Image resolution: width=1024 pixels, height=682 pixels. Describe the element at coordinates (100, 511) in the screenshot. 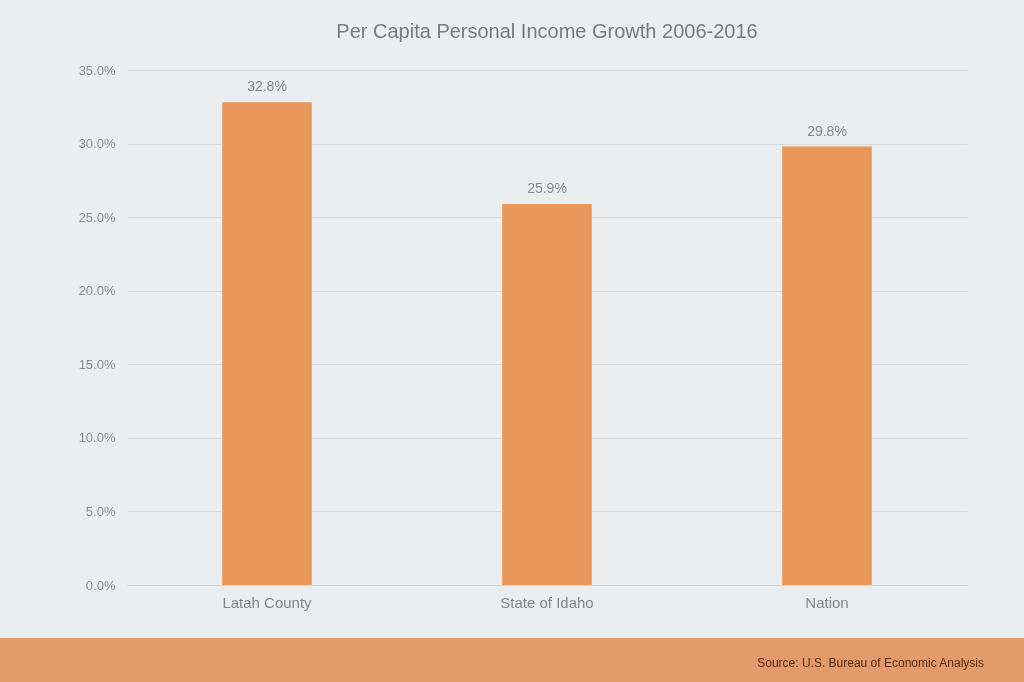

I see `y-tick-label: 5.0%` at that location.